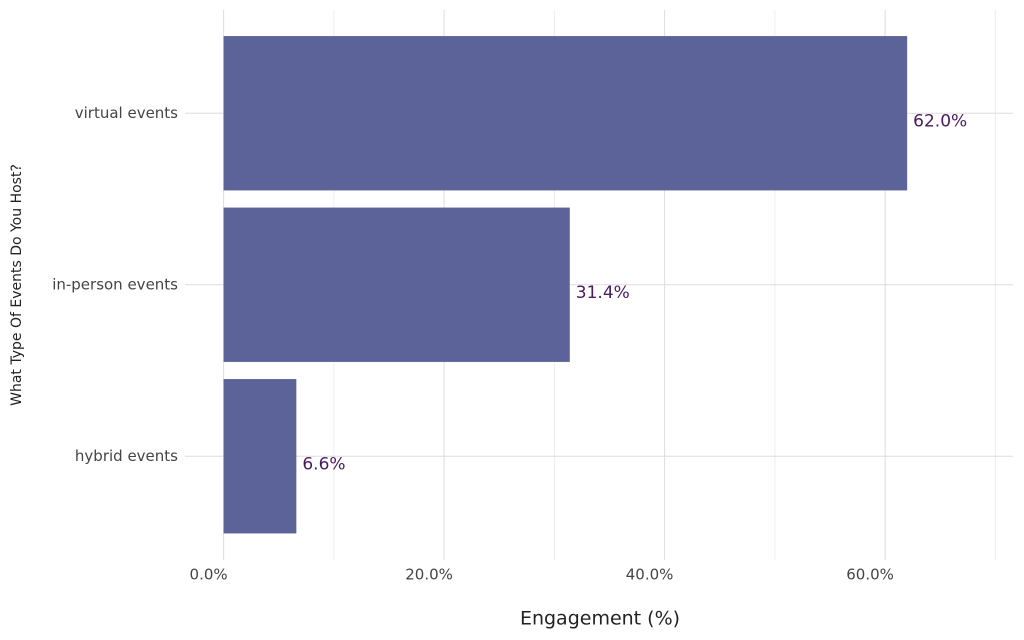  Describe the element at coordinates (323, 464) in the screenshot. I see `value-label: 6.6%` at that location.